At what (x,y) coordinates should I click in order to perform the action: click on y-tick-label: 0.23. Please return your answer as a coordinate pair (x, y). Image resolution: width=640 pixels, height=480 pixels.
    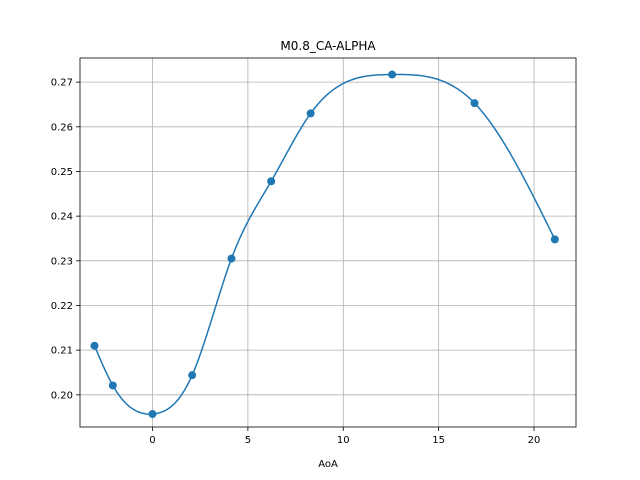
    Looking at the image, I should click on (62, 261).